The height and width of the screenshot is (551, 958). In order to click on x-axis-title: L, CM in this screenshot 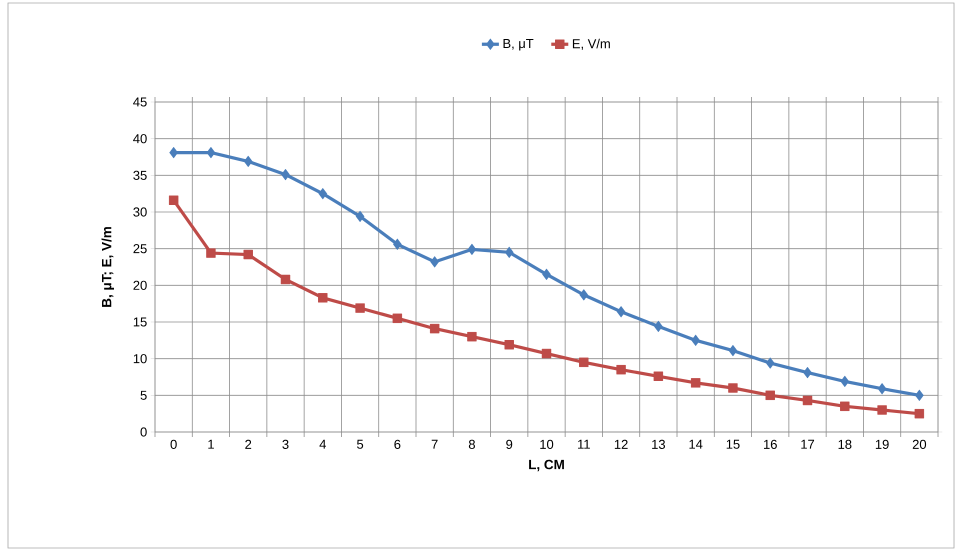, I will do `click(546, 466)`.